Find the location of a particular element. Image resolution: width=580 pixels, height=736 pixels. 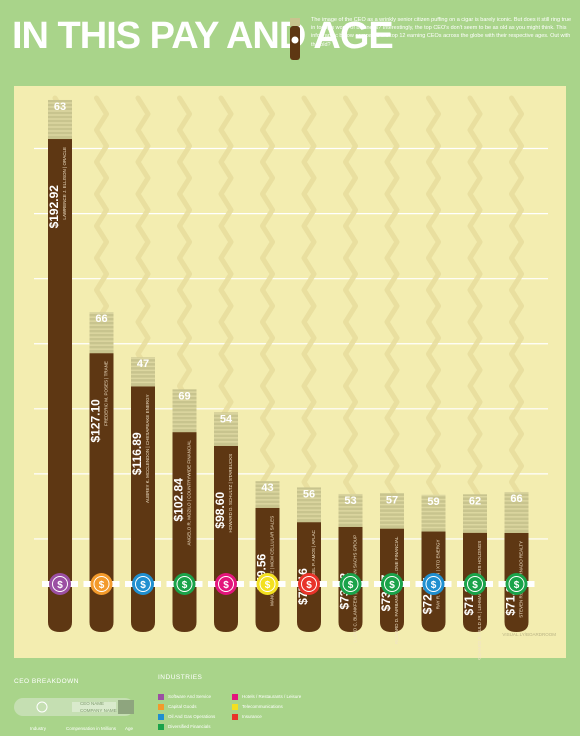

legend-item: Diversified Financials is located at coordinates (184, 727).